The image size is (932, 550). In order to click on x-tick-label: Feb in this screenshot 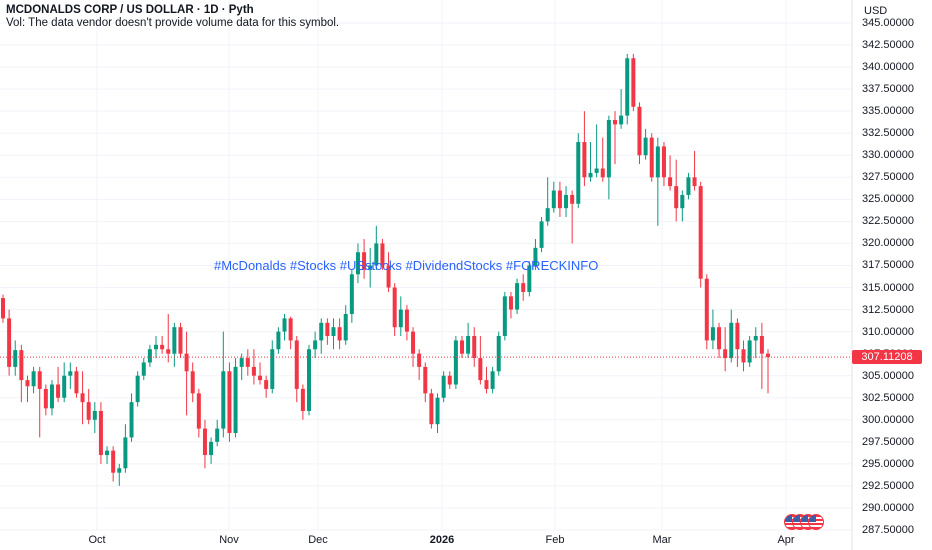, I will do `click(555, 540)`.